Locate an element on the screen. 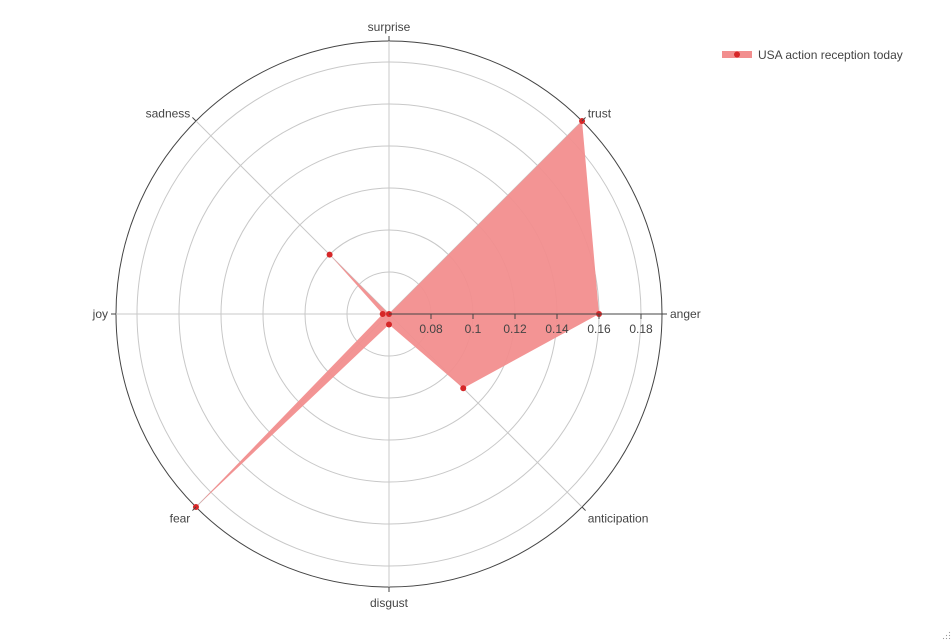 Image resolution: width=951 pixels, height=640 pixels. radial-axis: 0.08 0.1 0.12 0.14 0.16 0.18 is located at coordinates (525, 324).